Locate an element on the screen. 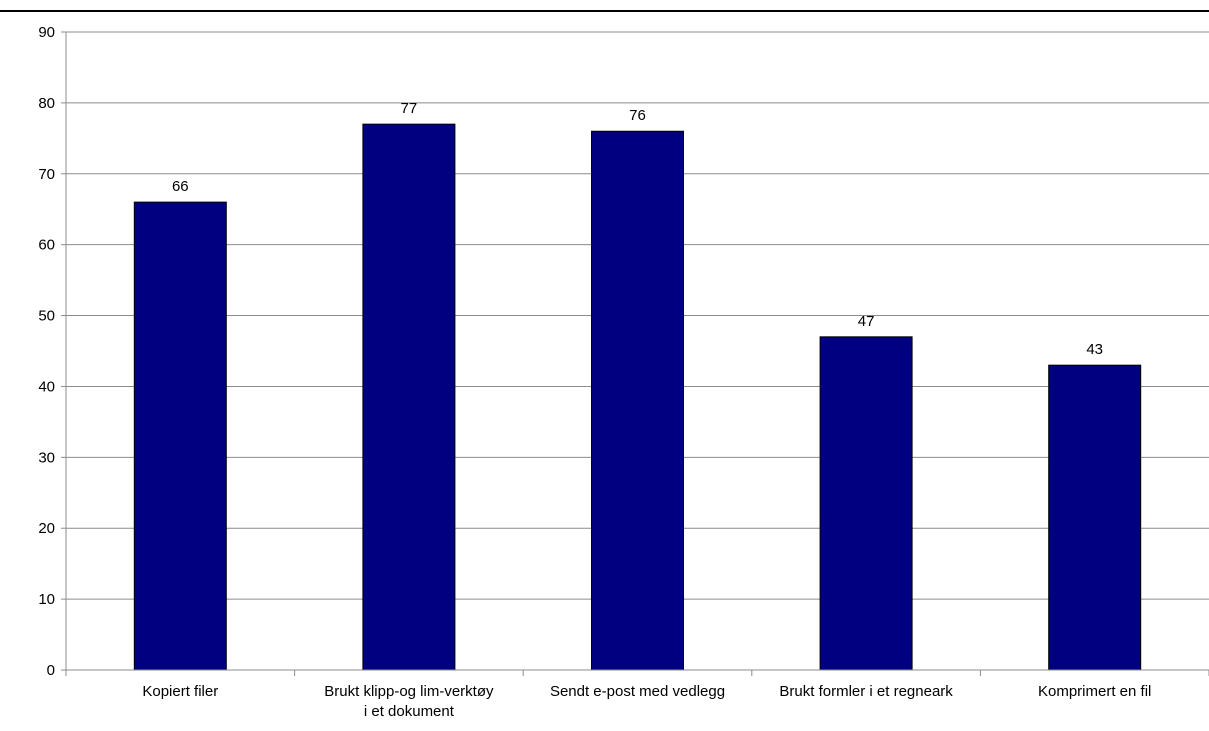 The width and height of the screenshot is (1209, 731). y-tick-label: 40 is located at coordinates (46, 386).